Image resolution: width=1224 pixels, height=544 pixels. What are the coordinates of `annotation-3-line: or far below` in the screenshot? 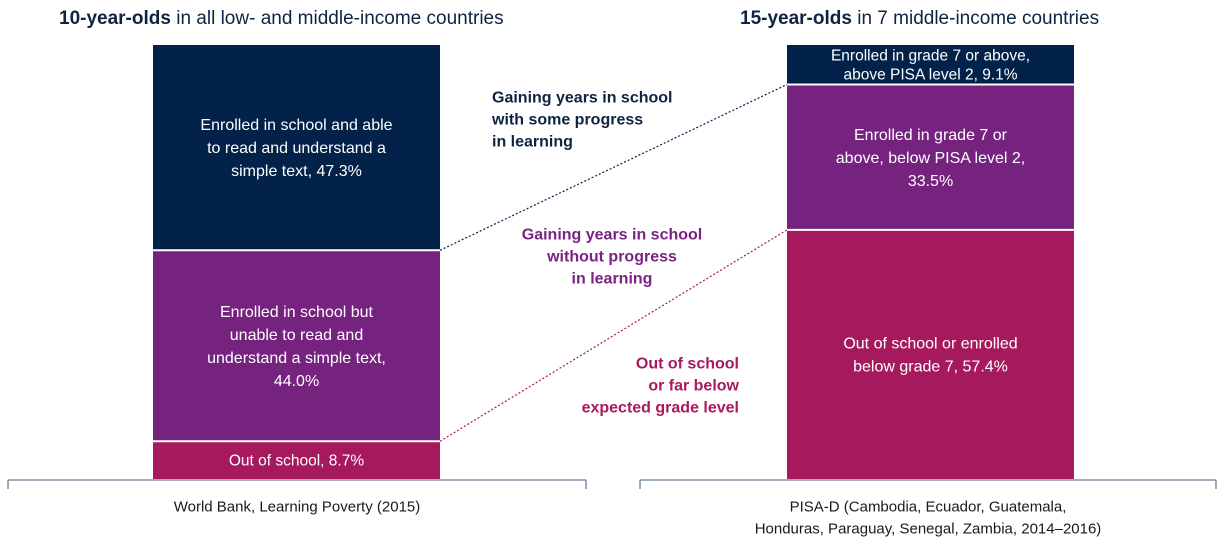 It's located at (693, 386).